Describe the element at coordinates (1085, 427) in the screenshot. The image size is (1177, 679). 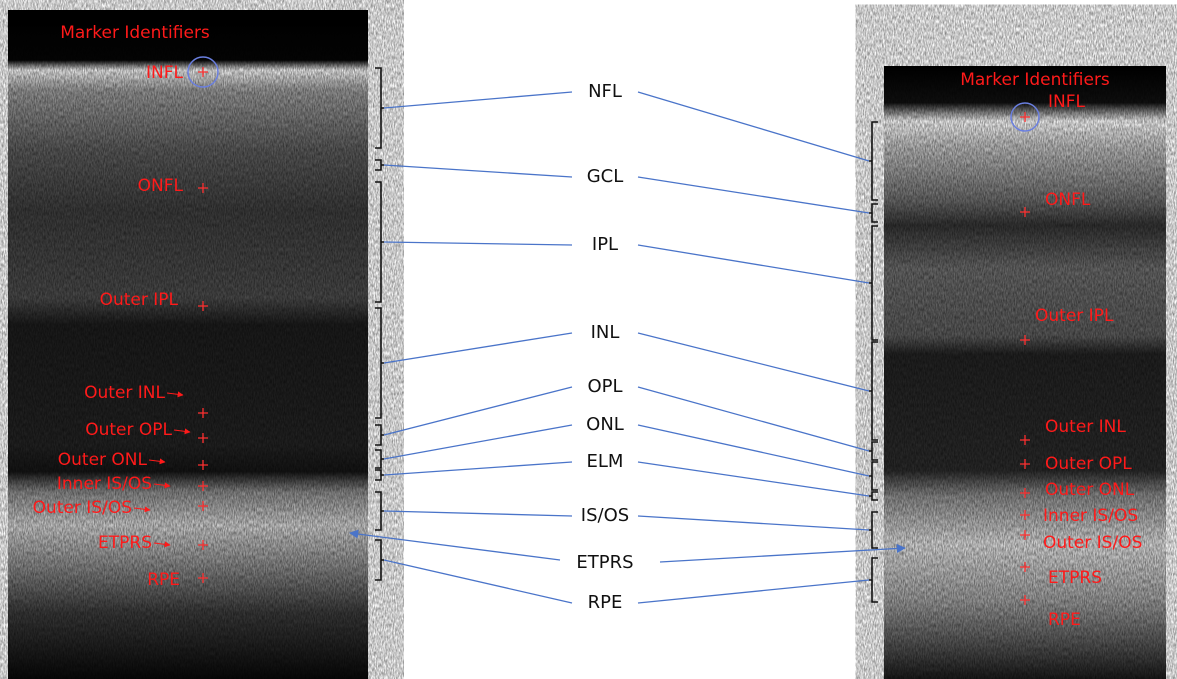
I see `right-marker-label: Outer INL` at that location.